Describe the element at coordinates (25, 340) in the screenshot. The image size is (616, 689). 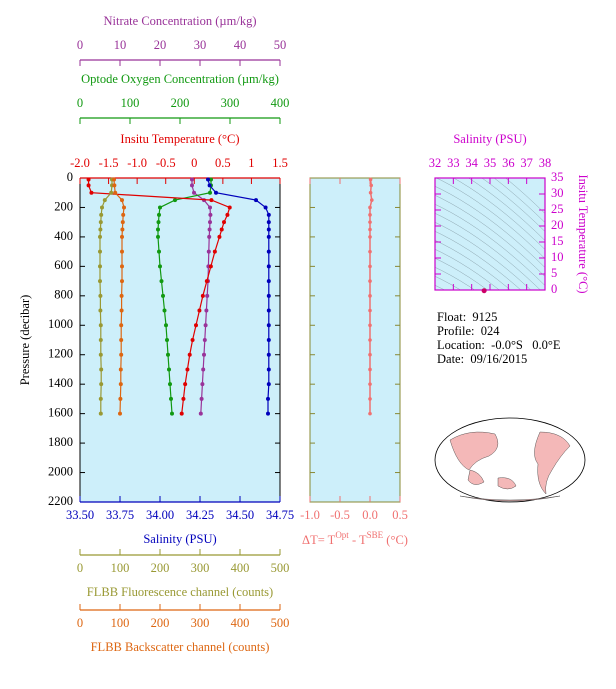
I see `y-axis-title: Pressure (decibar)` at that location.